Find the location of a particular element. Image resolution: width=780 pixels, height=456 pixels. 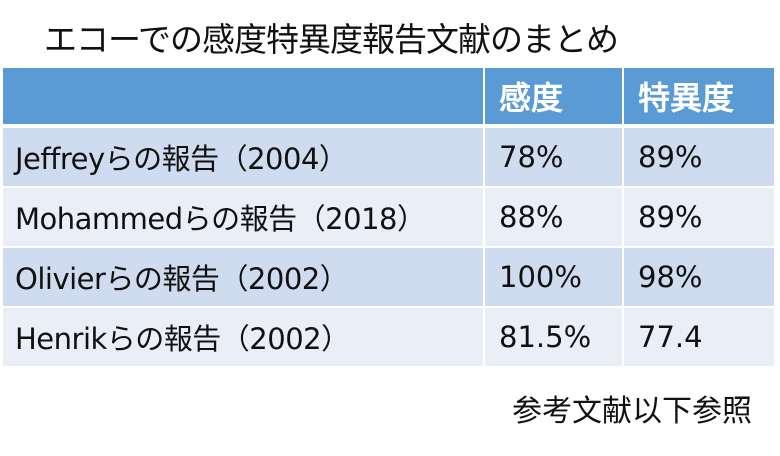

header-cell-sensitivity: 感度 is located at coordinates (553, 96).